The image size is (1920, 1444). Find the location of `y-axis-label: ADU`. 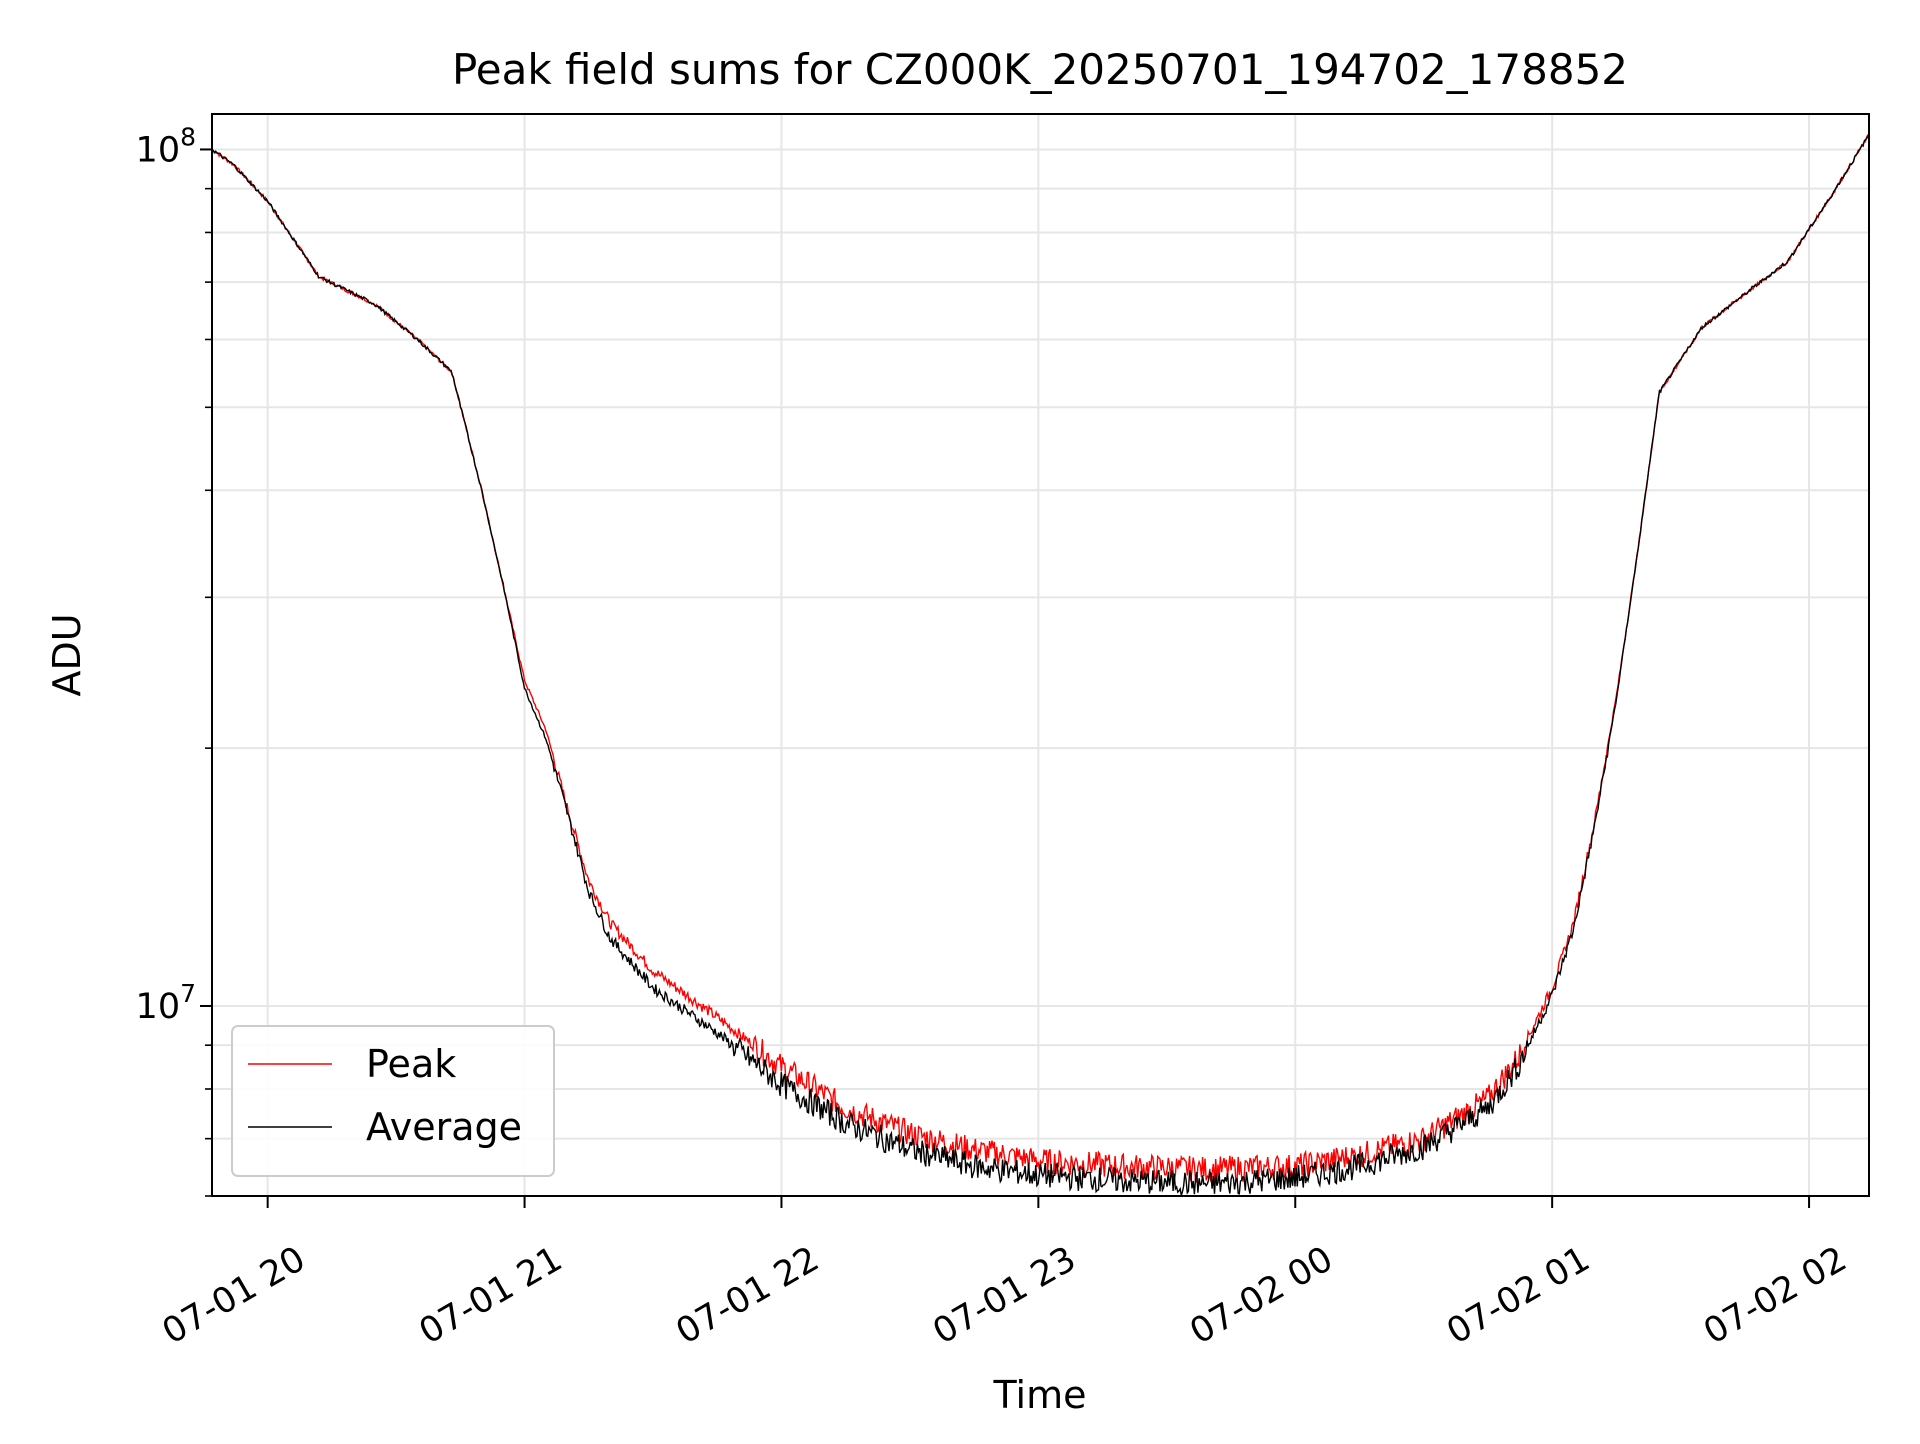

y-axis-label: ADU is located at coordinates (67, 654).